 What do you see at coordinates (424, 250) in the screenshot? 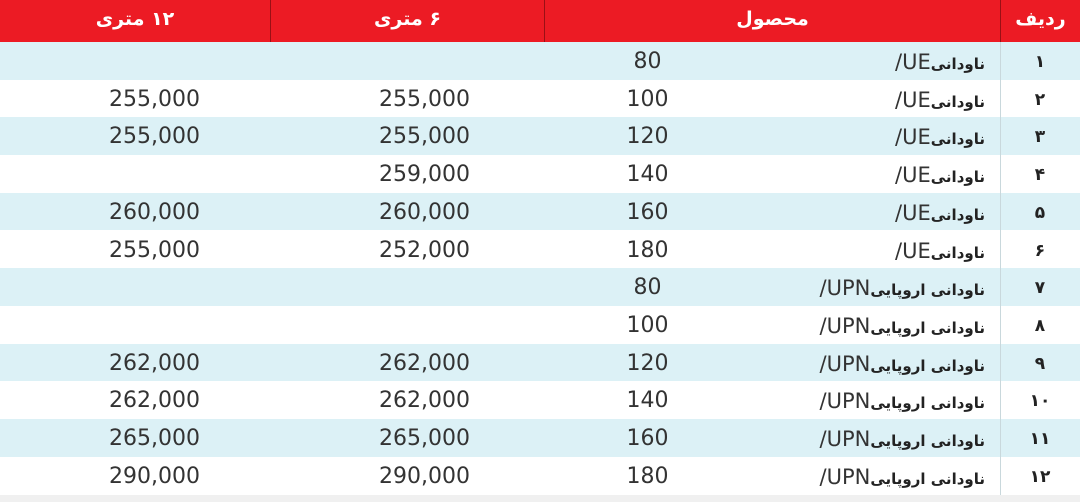
I see `price-6m: 252,000` at bounding box center [424, 250].